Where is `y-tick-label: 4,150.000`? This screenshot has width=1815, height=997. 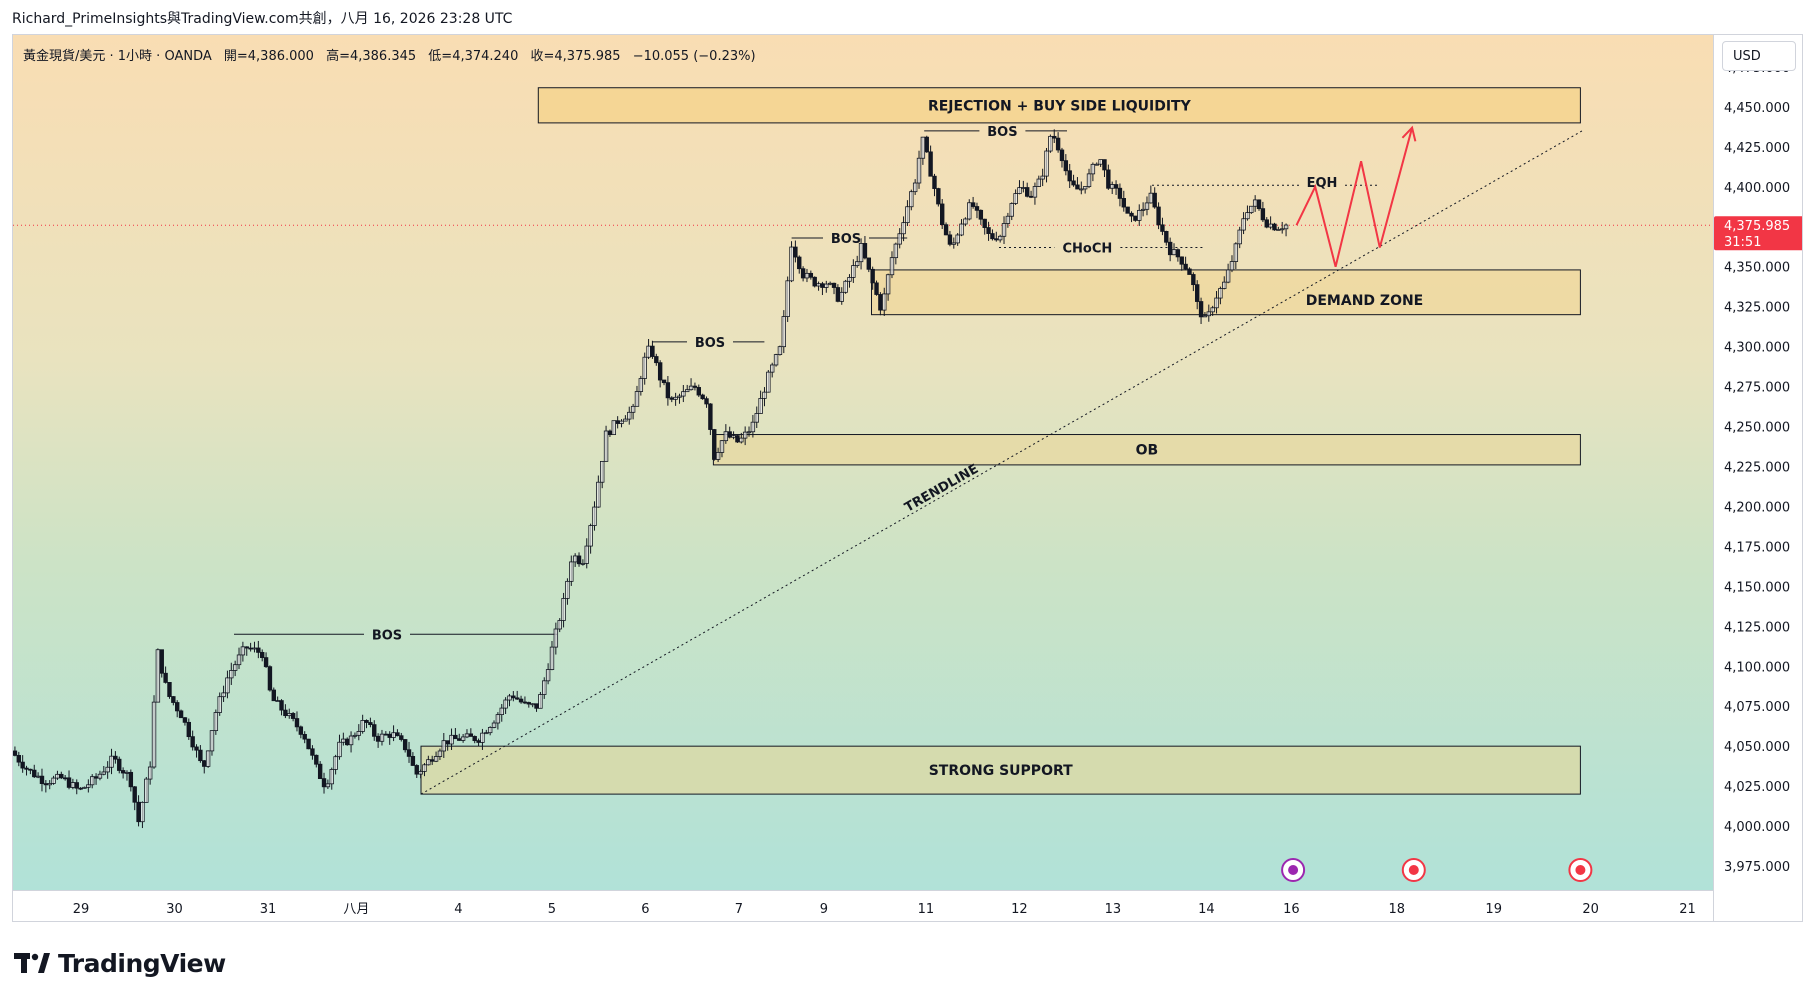
y-tick-label: 4,150.000 is located at coordinates (1757, 587).